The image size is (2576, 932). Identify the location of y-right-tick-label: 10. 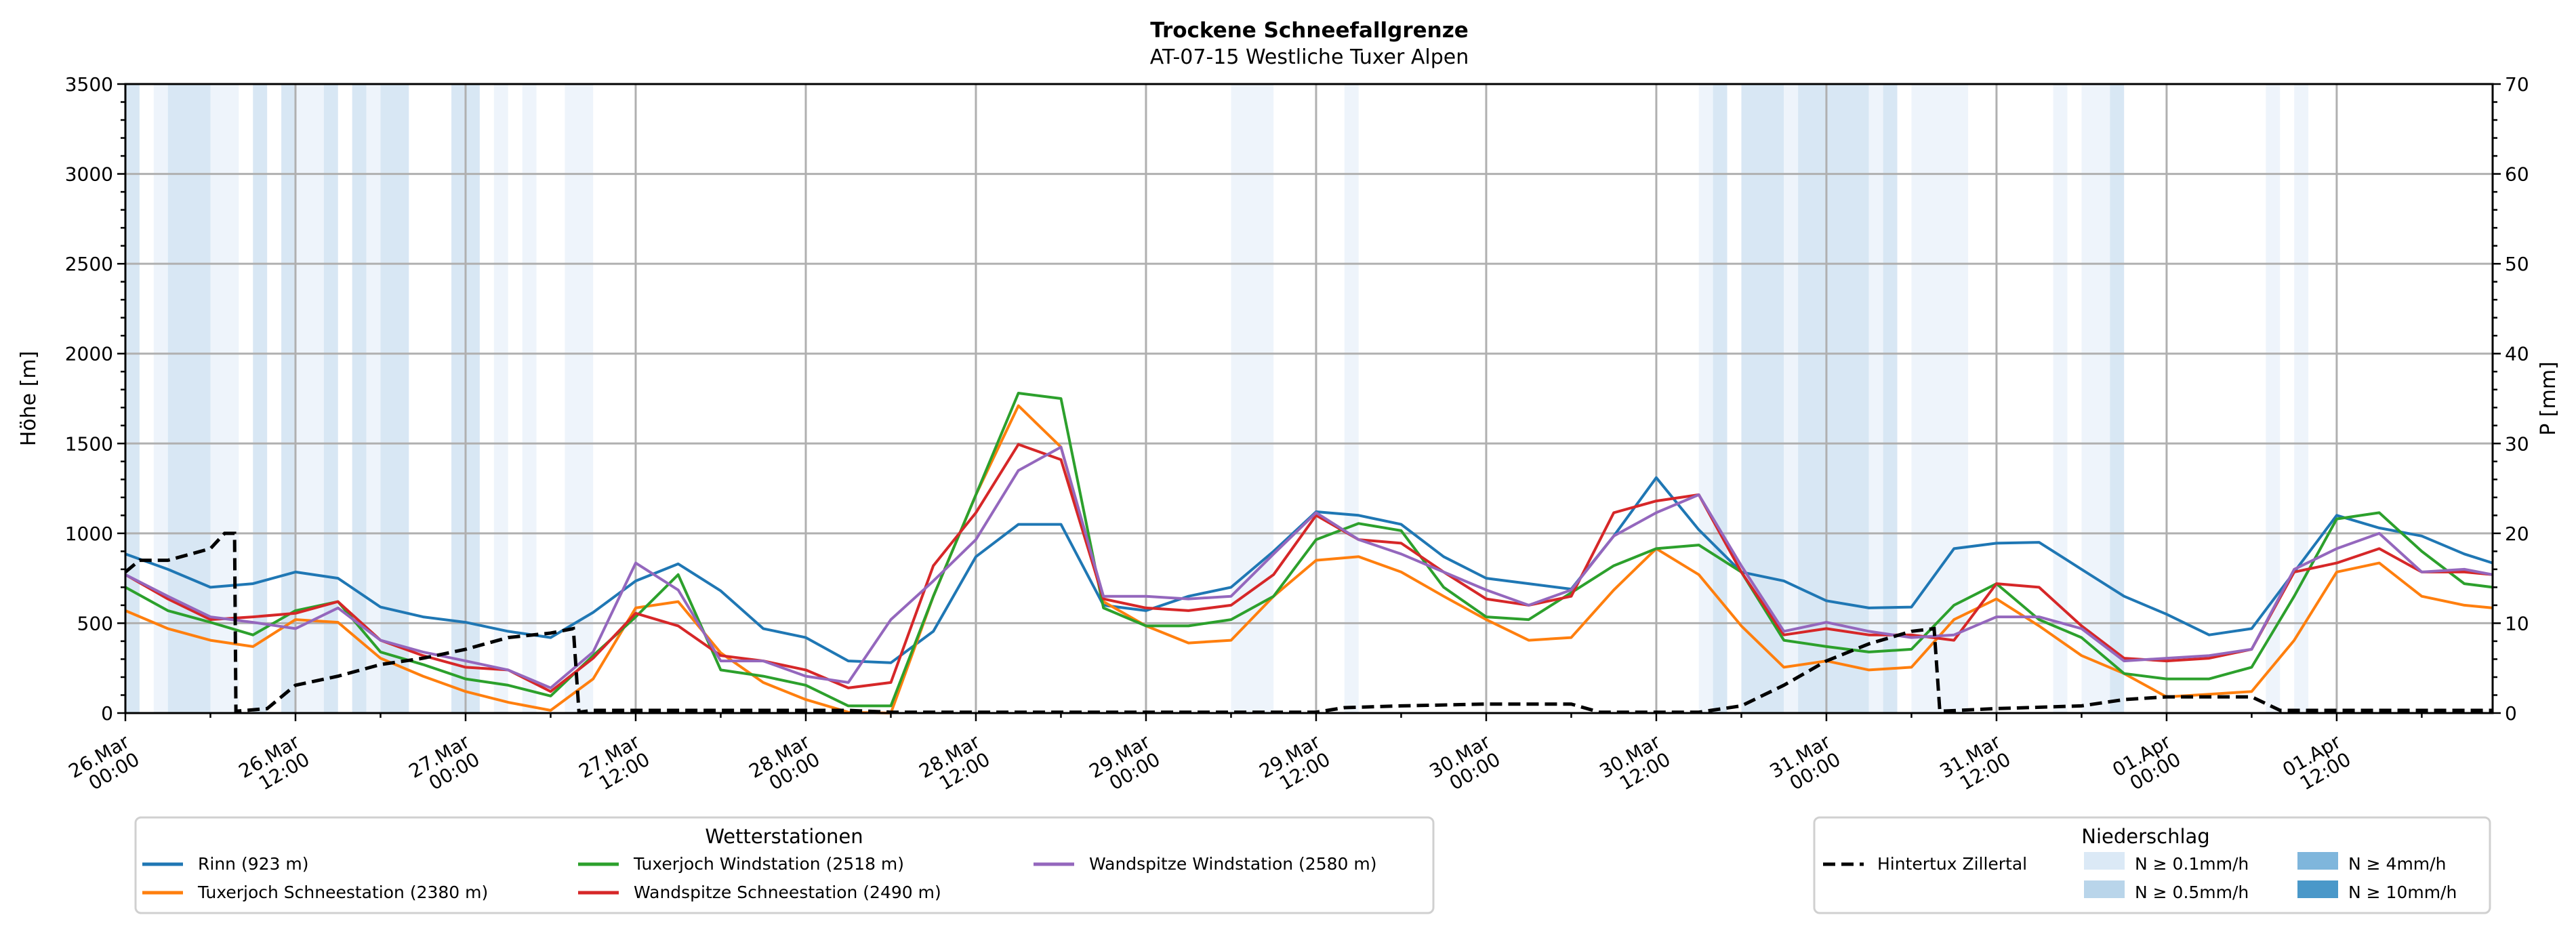
(2517, 623).